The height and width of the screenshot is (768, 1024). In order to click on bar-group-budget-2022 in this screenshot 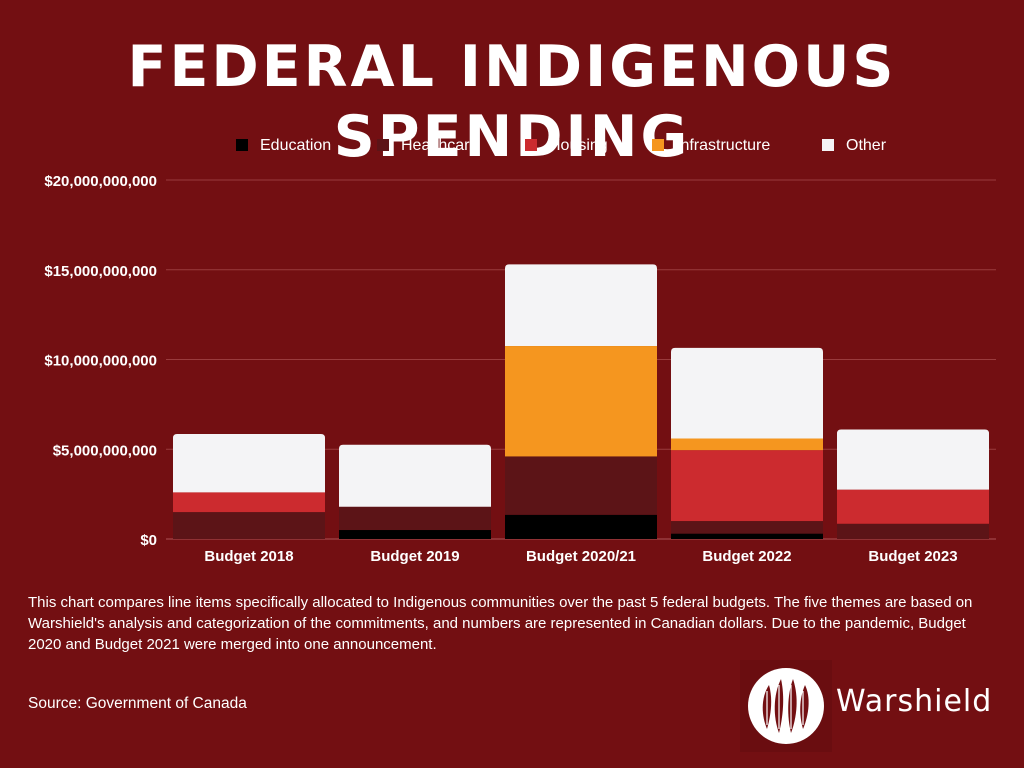, I will do `click(747, 443)`.